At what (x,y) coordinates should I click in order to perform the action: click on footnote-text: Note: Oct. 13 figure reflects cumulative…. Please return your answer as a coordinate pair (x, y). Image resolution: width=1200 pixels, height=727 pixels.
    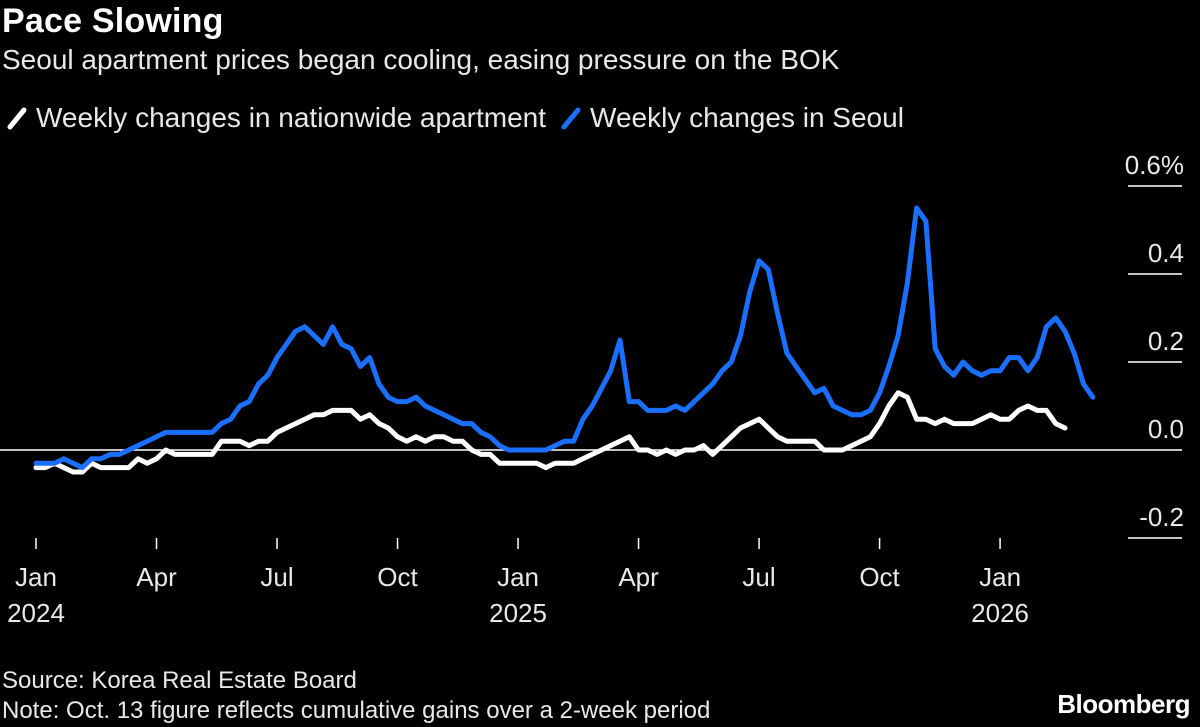
    Looking at the image, I should click on (356, 710).